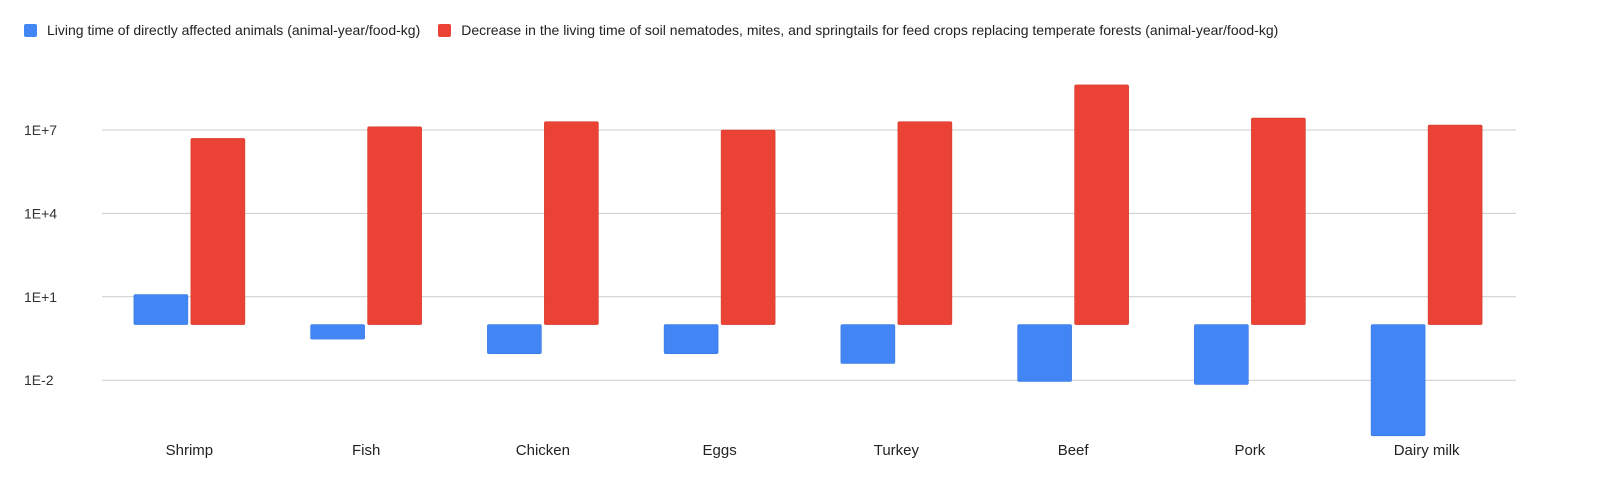  I want to click on bar-soil-pork, so click(1278, 221).